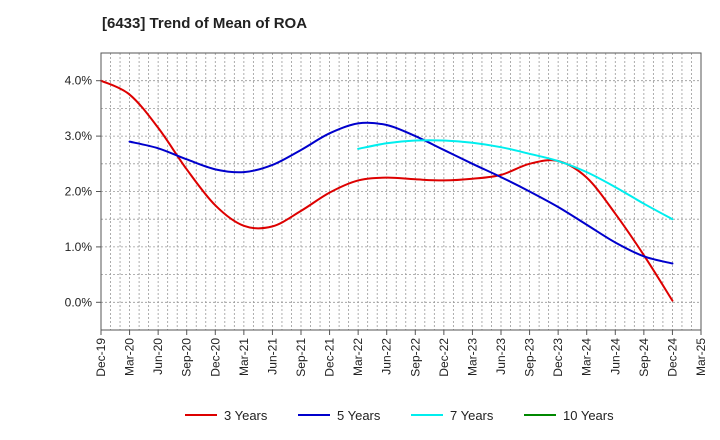 The image size is (720, 440). I want to click on x-tick-label: Mar-23, so click(472, 357).